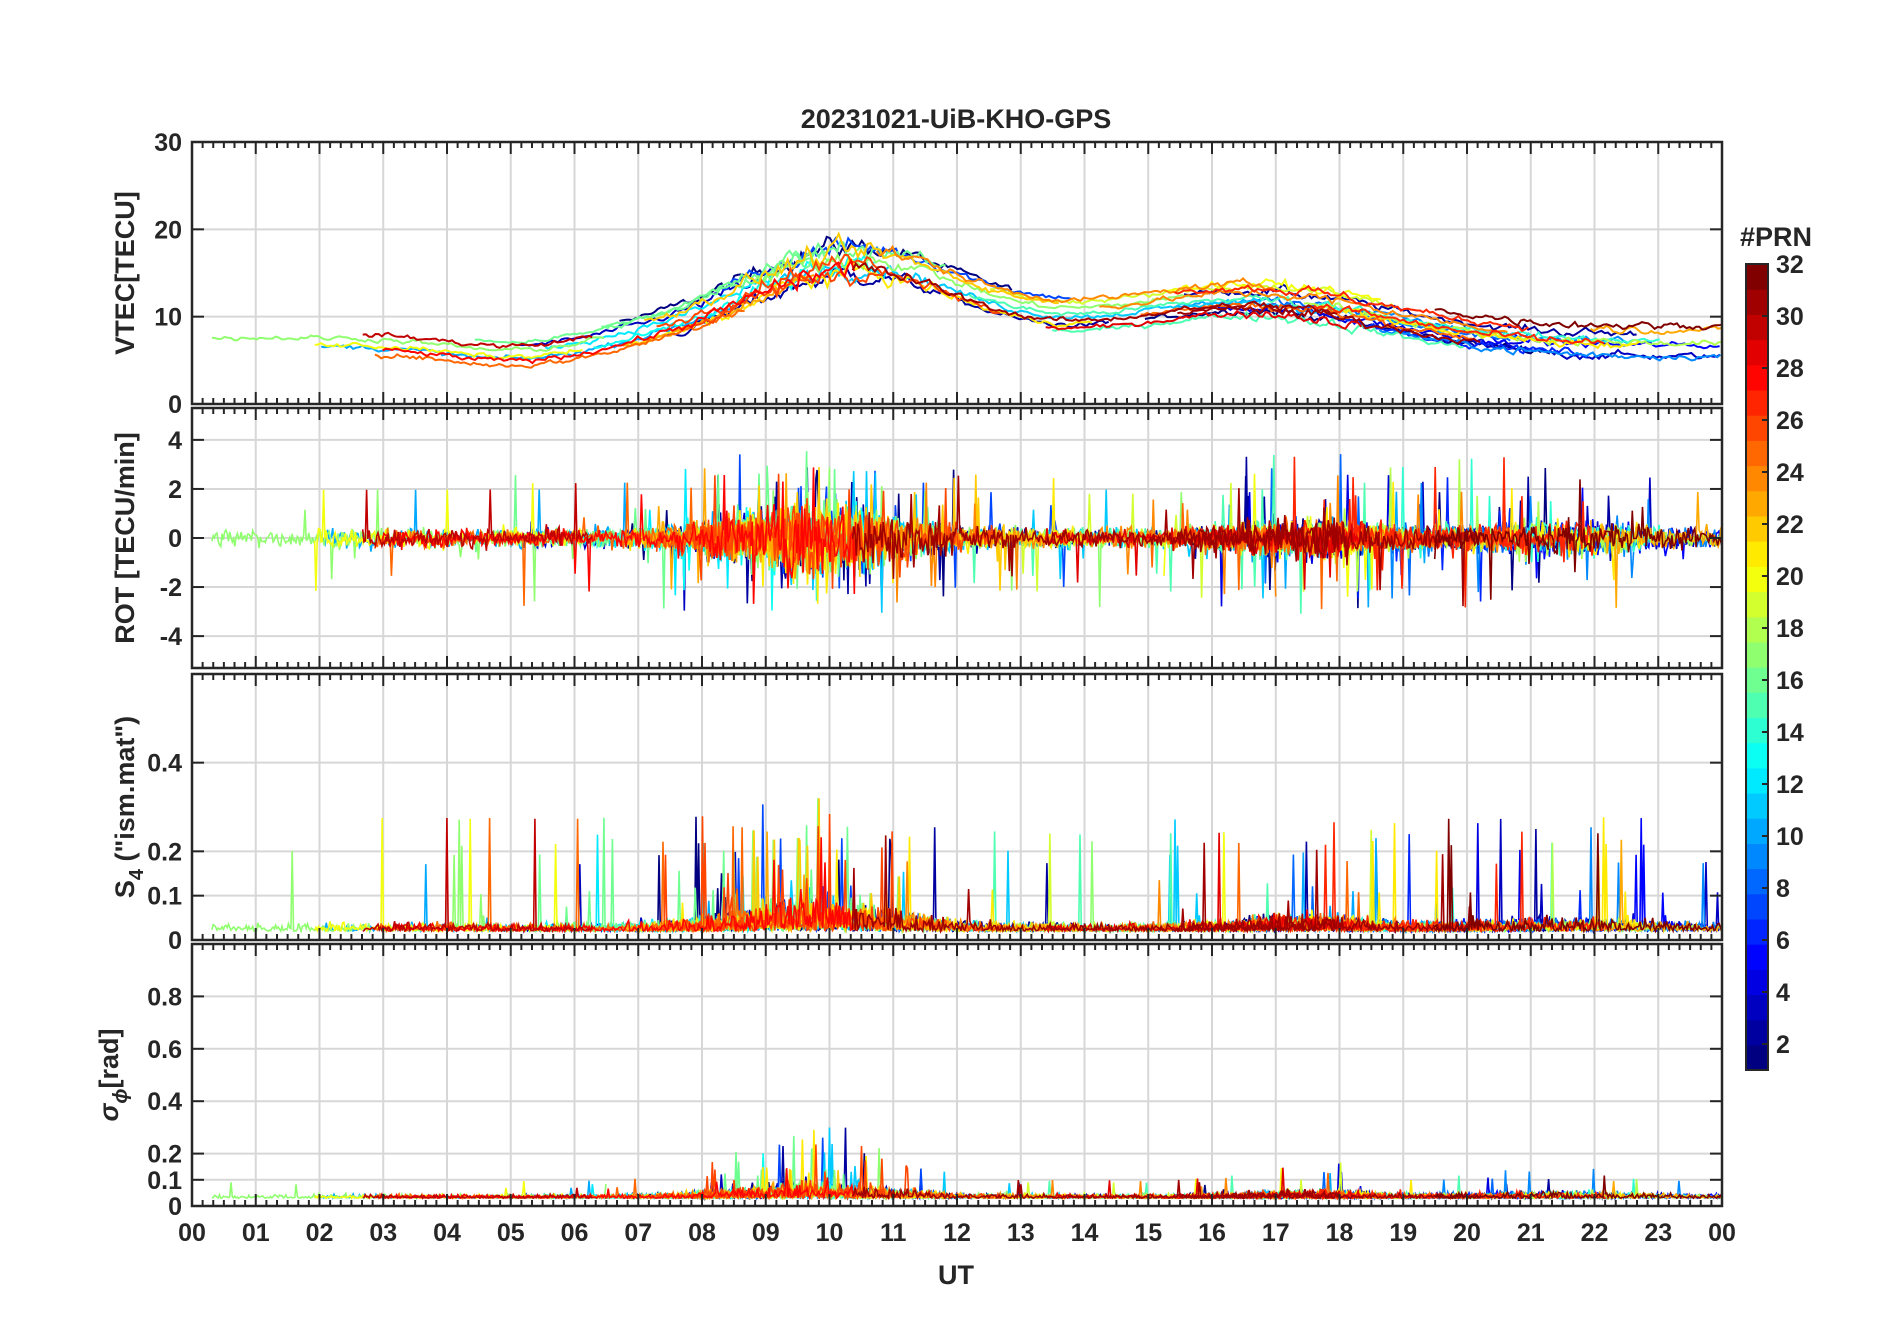 The image size is (1902, 1330). I want to click on traces-rot, so click(966, 532).